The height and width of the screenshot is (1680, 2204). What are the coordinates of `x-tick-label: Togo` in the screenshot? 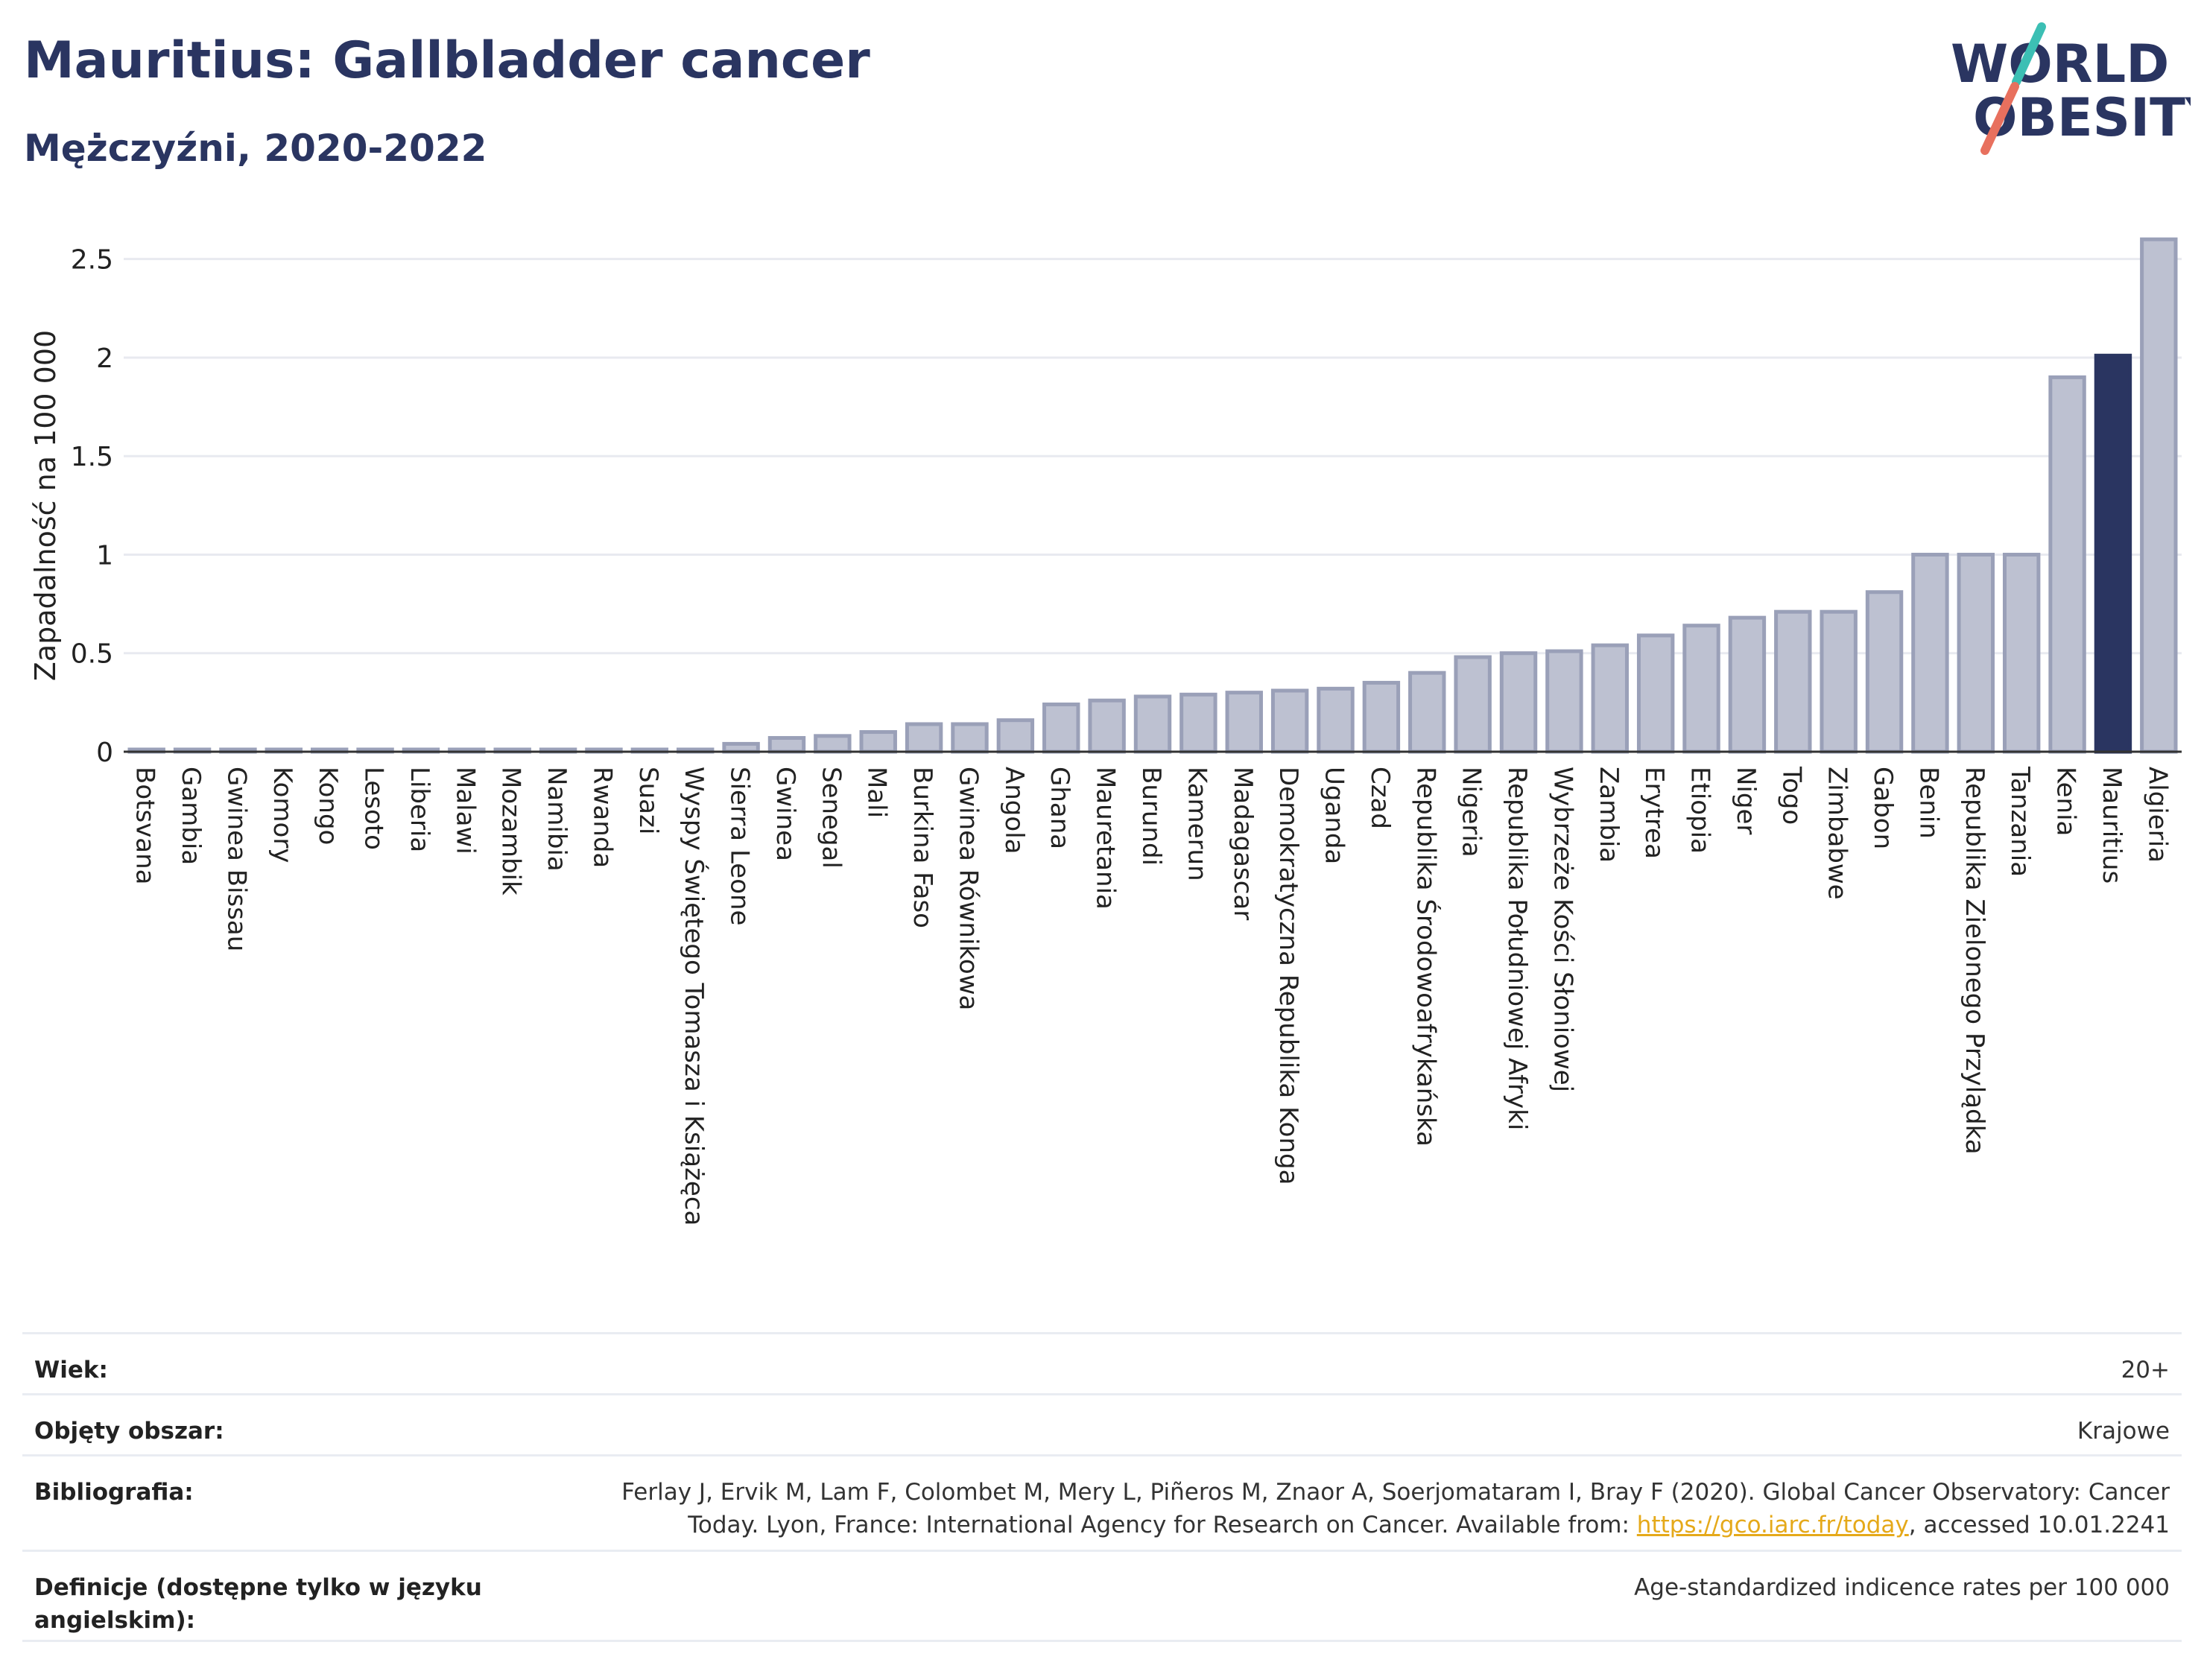 It's located at (1791, 795).